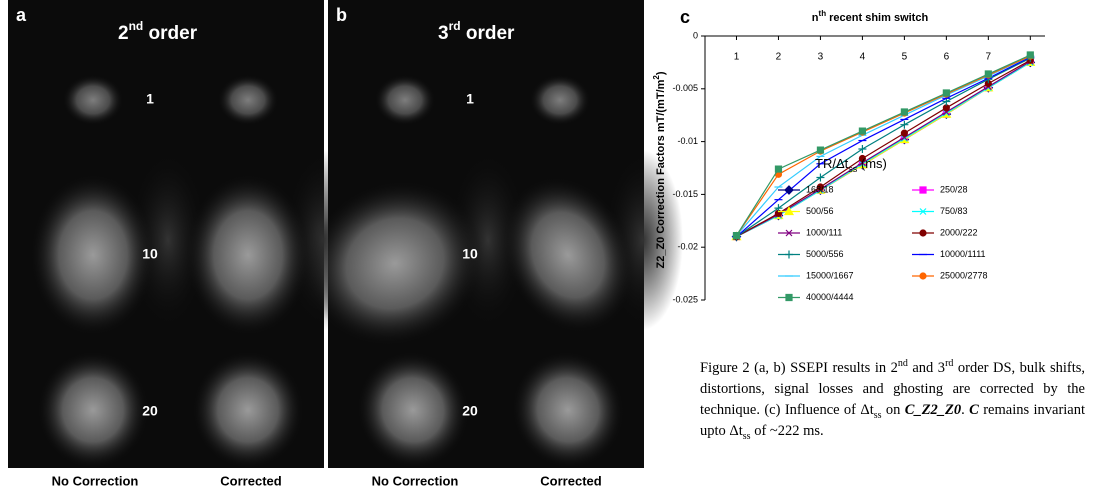 The image size is (1097, 490). Describe the element at coordinates (954, 189) in the screenshot. I see `legend-label: 250/28` at that location.